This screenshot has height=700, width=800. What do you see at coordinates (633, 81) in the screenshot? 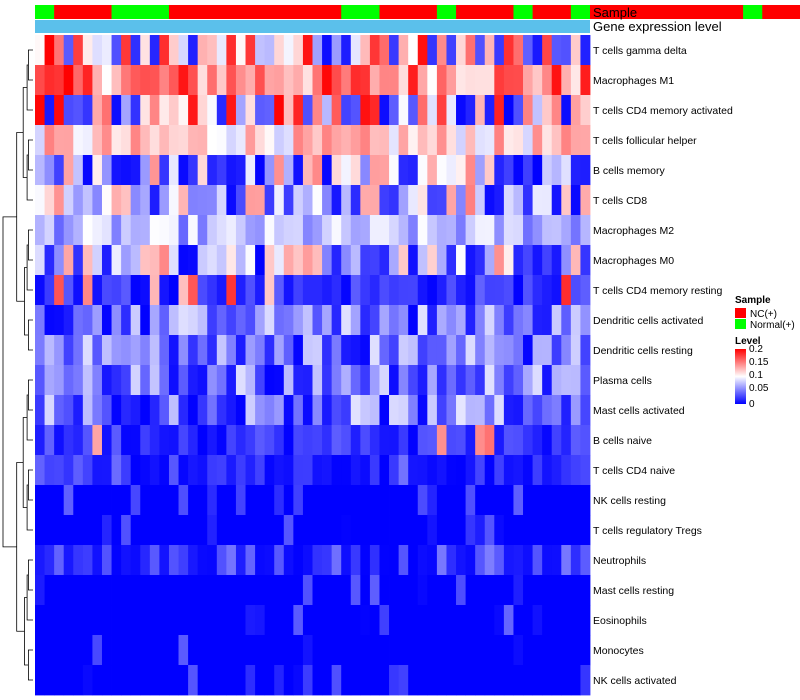
I see `row-label: Macrophages M1` at bounding box center [633, 81].